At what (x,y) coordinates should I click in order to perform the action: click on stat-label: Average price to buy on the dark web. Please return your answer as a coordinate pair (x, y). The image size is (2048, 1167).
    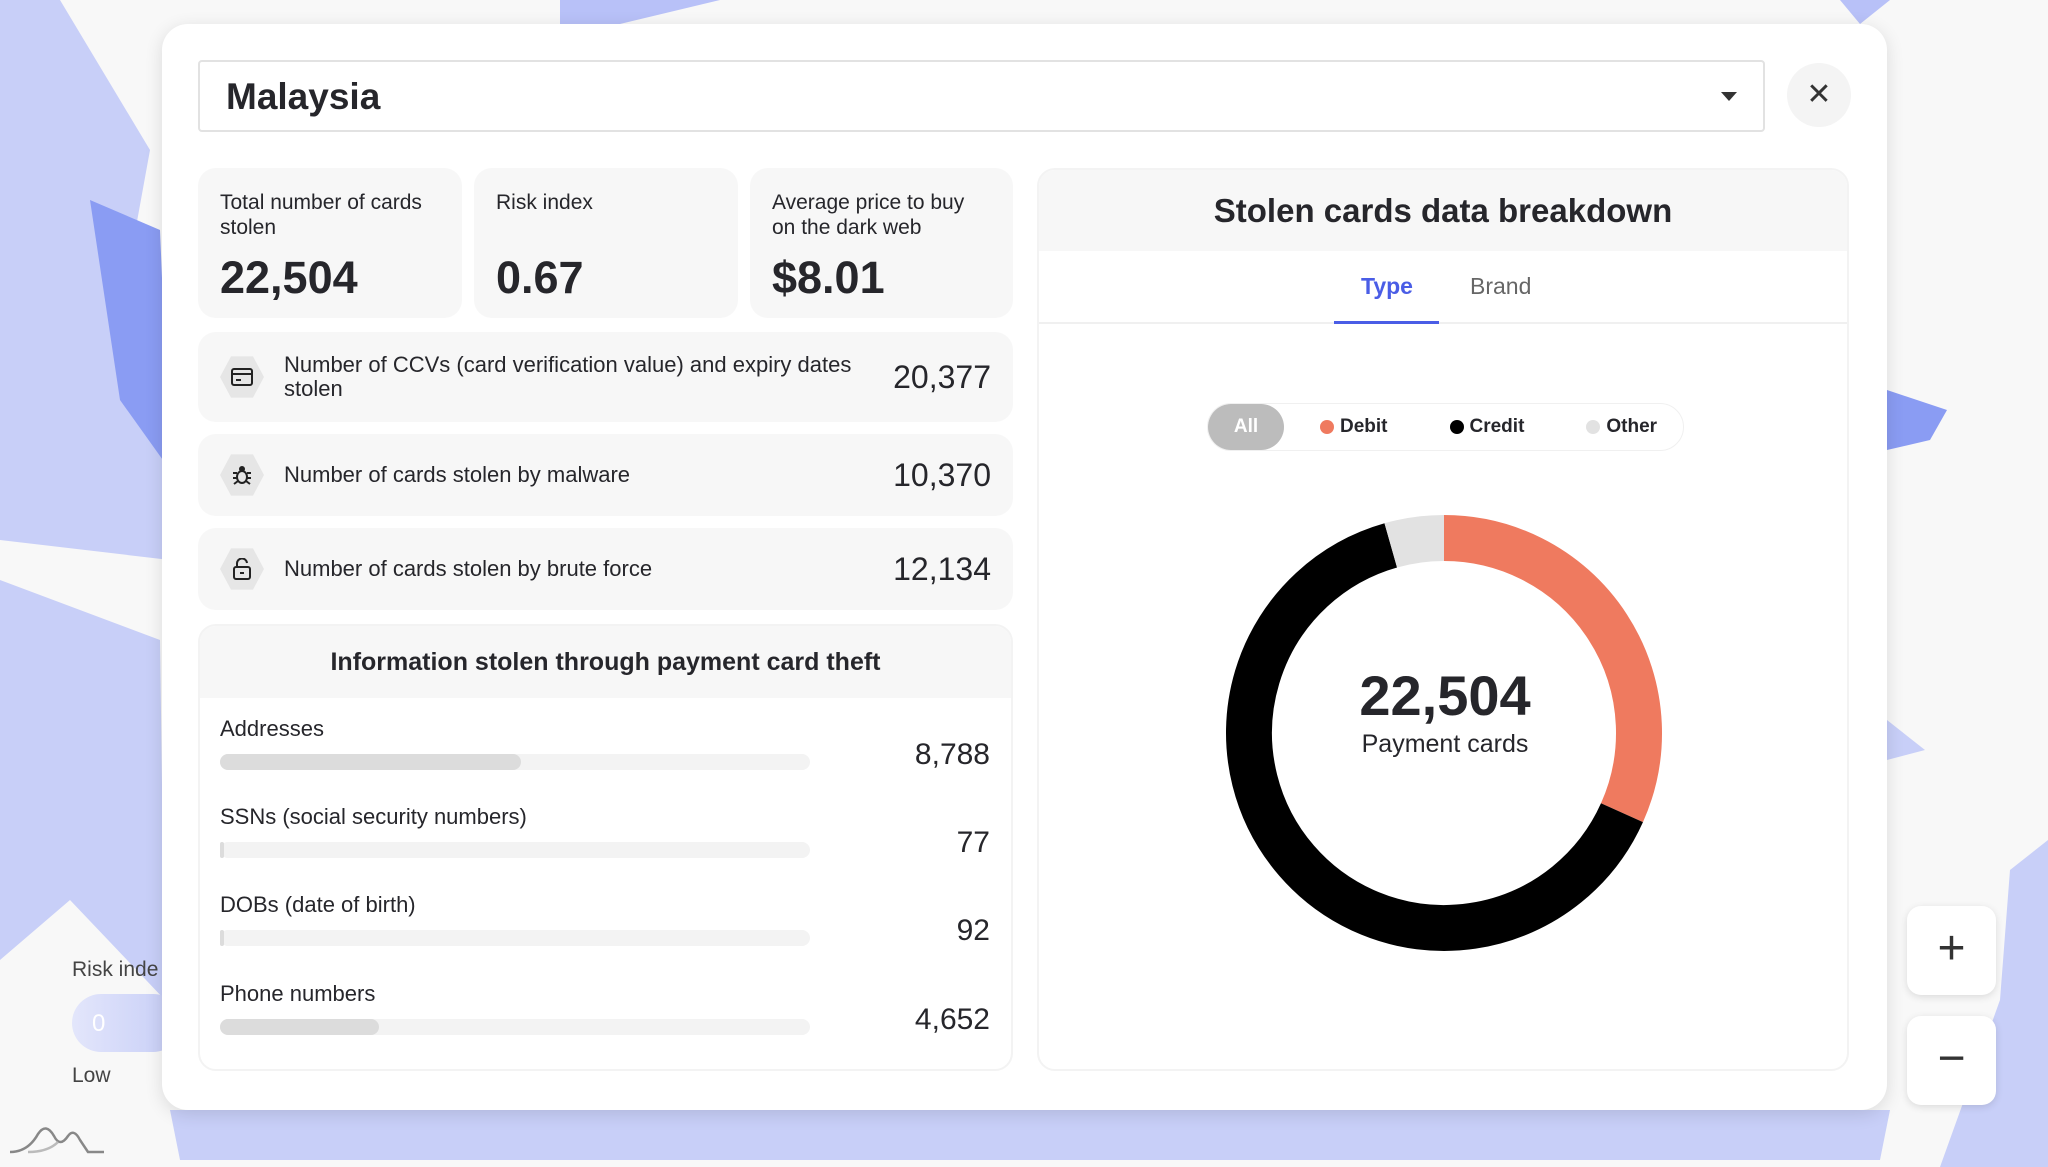
    Looking at the image, I should click on (868, 215).